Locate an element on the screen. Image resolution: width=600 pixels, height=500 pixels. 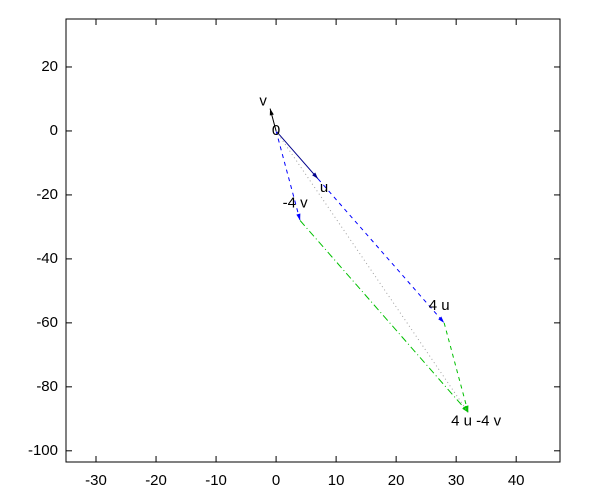
y-tick-label: -40 is located at coordinates (47, 258).